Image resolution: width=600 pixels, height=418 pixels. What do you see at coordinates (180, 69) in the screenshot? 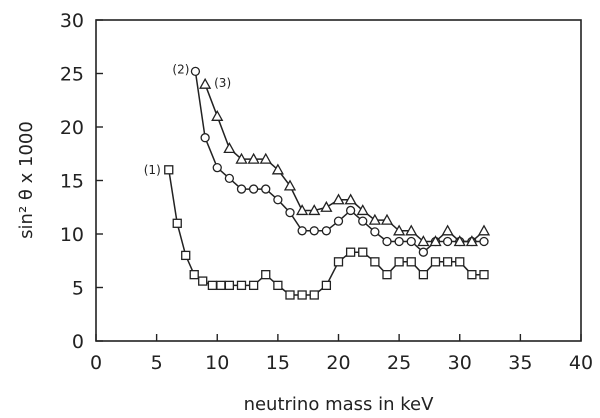
I see `series-label: (2)` at bounding box center [180, 69].